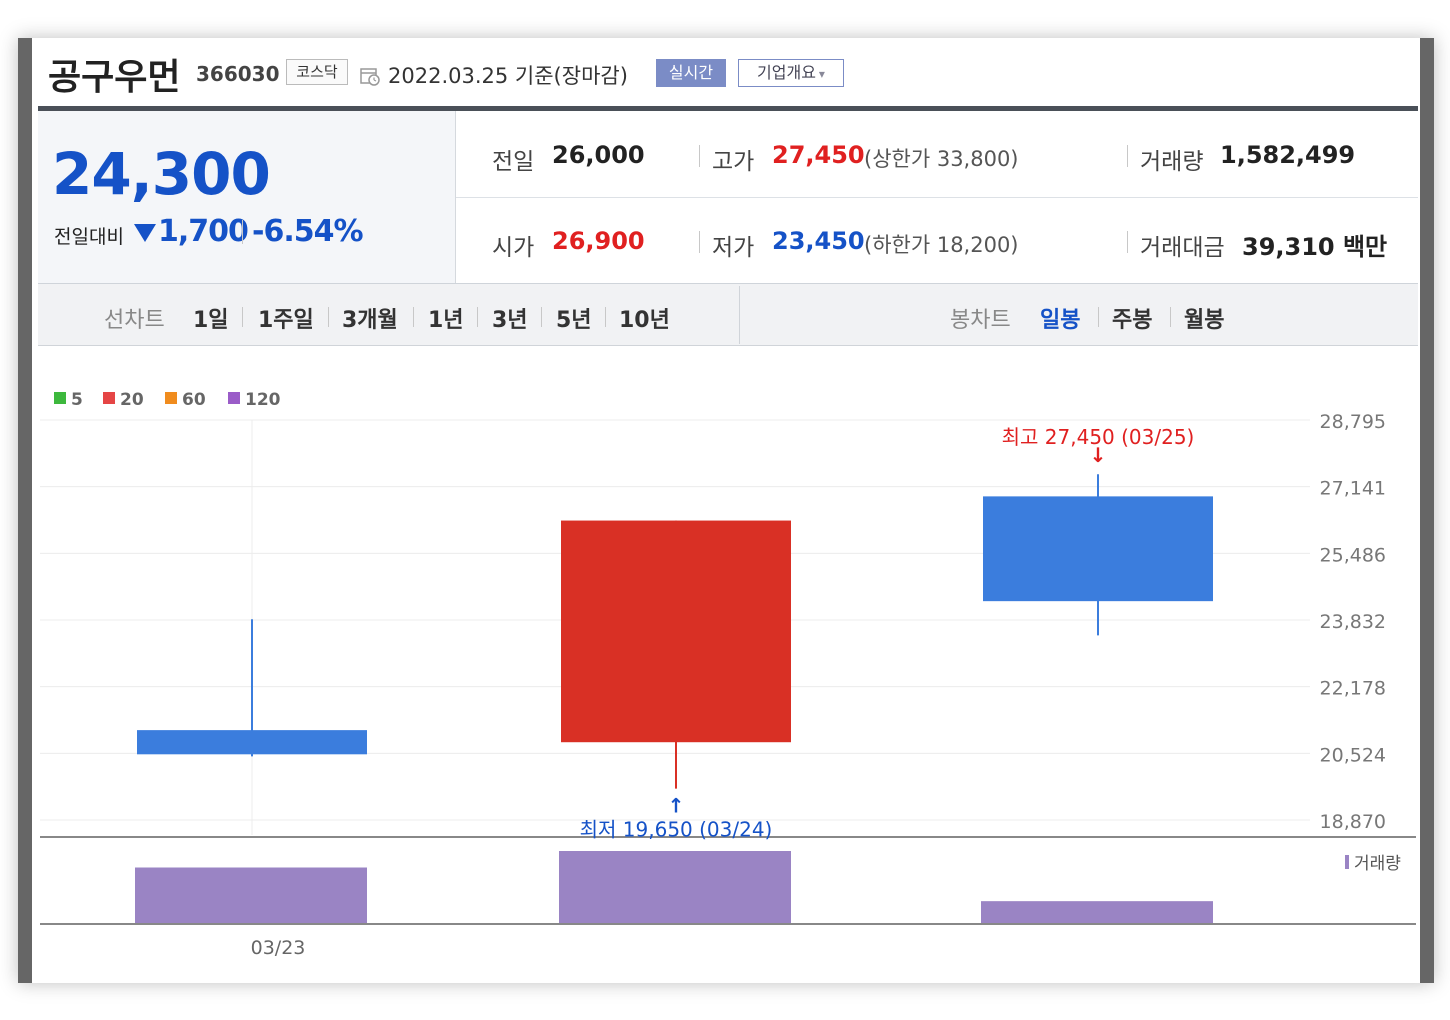 The height and width of the screenshot is (1020, 1450). Describe the element at coordinates (574, 320) in the screenshot. I see `tab-5y: 5년` at that location.